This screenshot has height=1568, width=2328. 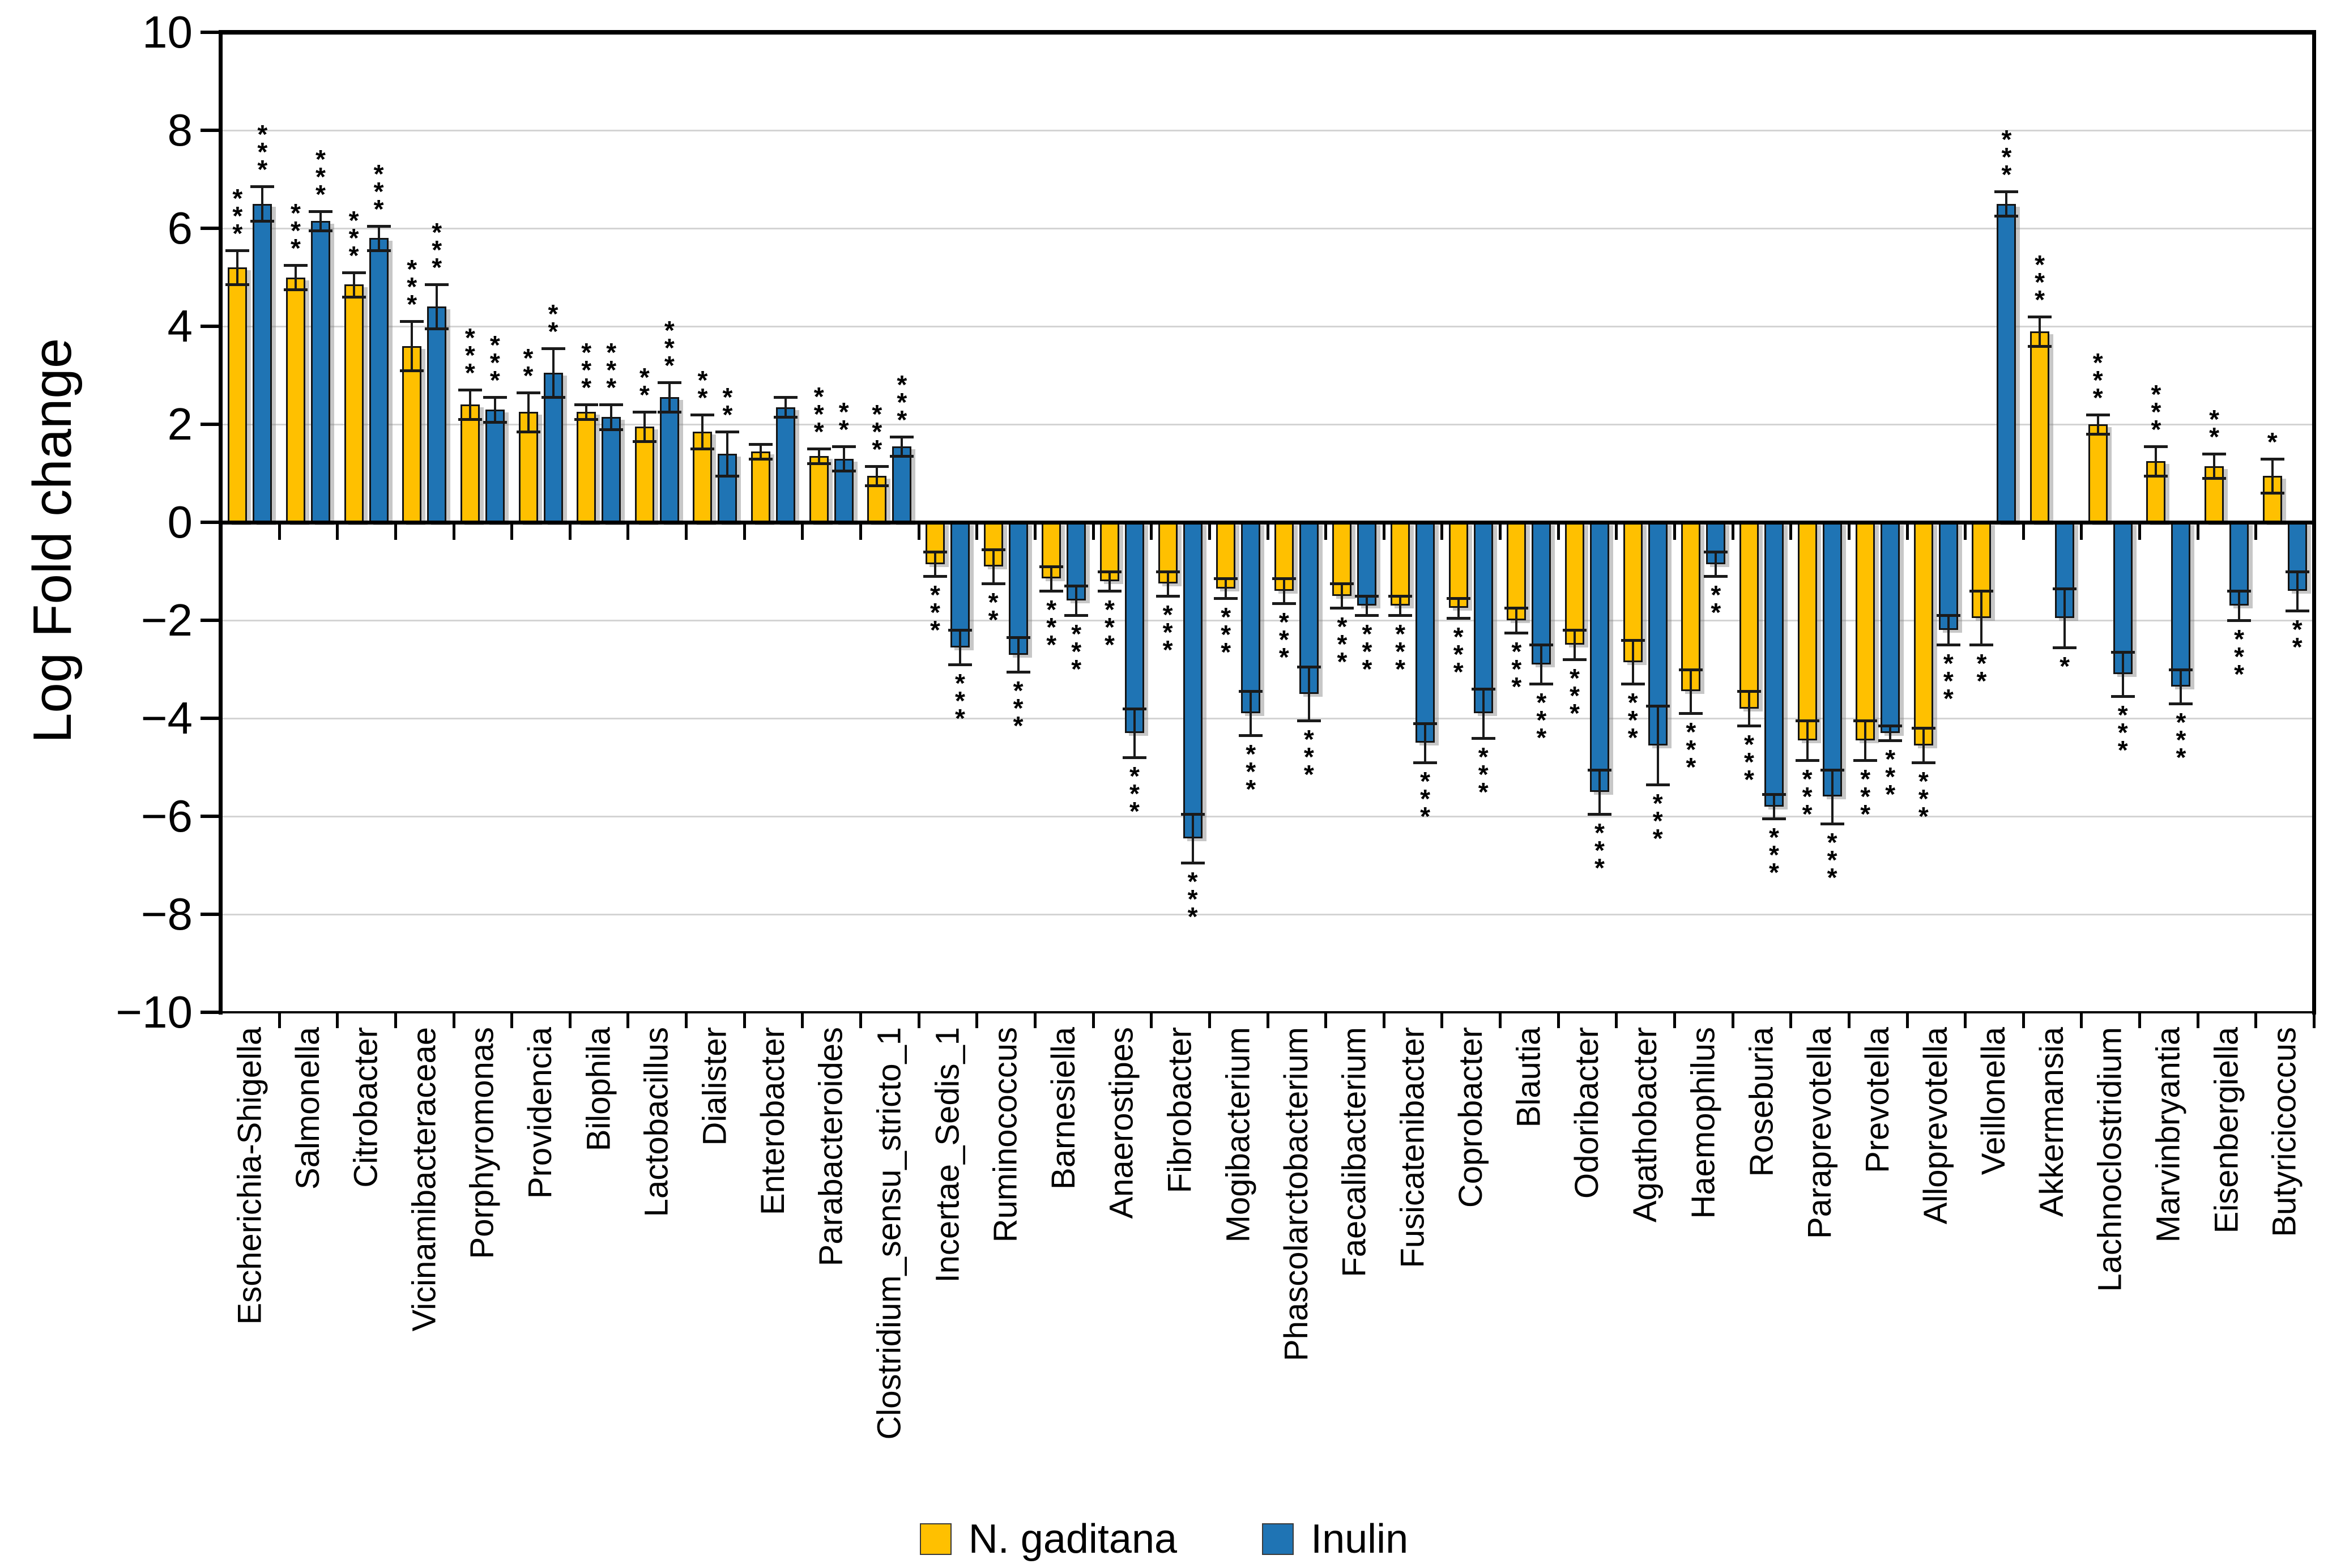 What do you see at coordinates (1354, 1152) in the screenshot?
I see `x-axis-label: Faecalibacterium` at bounding box center [1354, 1152].